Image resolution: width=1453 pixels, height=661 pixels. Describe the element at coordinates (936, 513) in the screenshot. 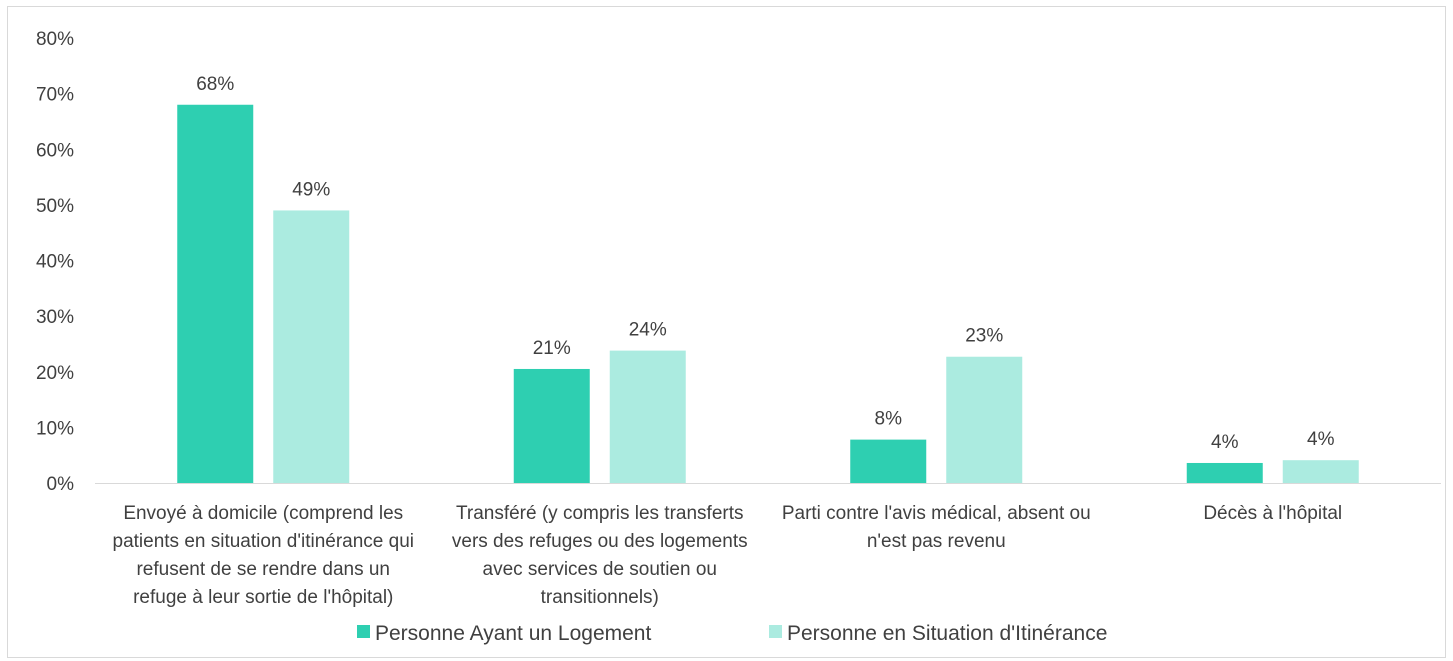

I see `category-label: Parti contre l'avis médical, absent ou` at that location.